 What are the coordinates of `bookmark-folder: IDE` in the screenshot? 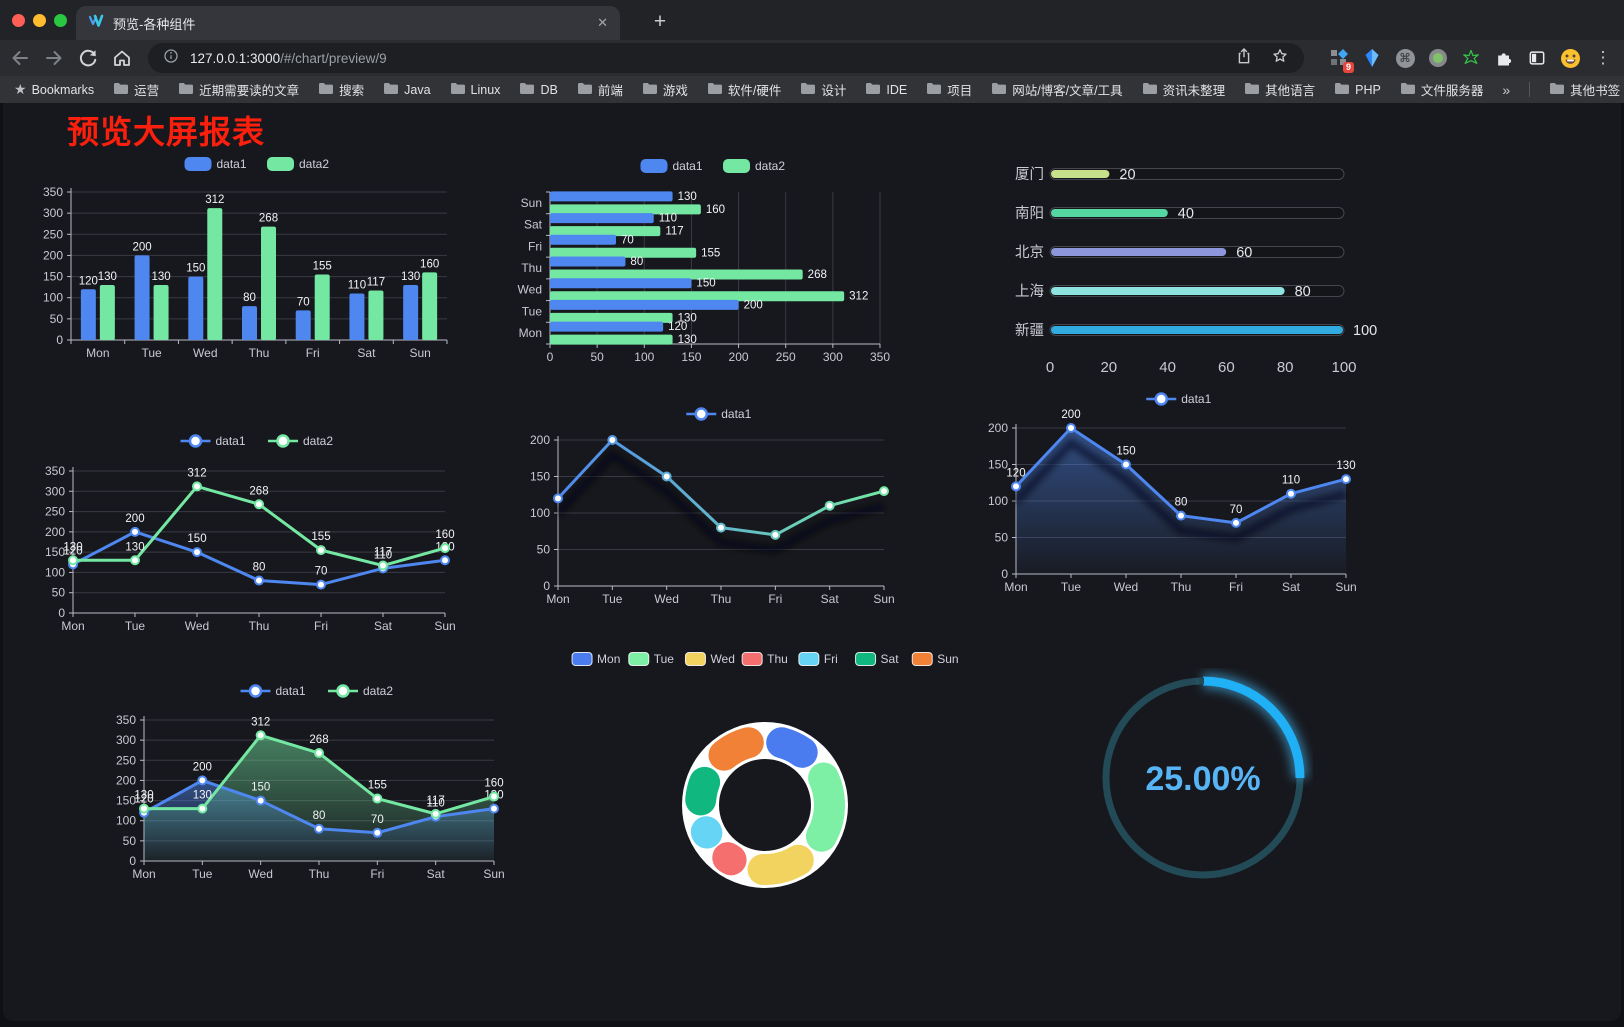 It's located at (886, 90).